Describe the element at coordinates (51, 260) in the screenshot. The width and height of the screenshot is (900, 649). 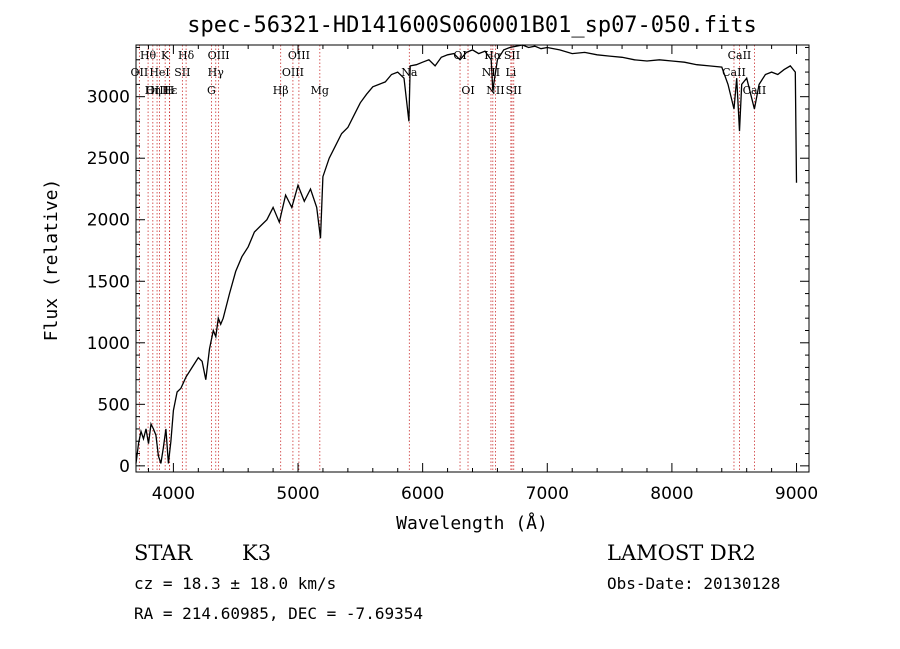
I see `y-axis-label: Flux (relative)` at that location.